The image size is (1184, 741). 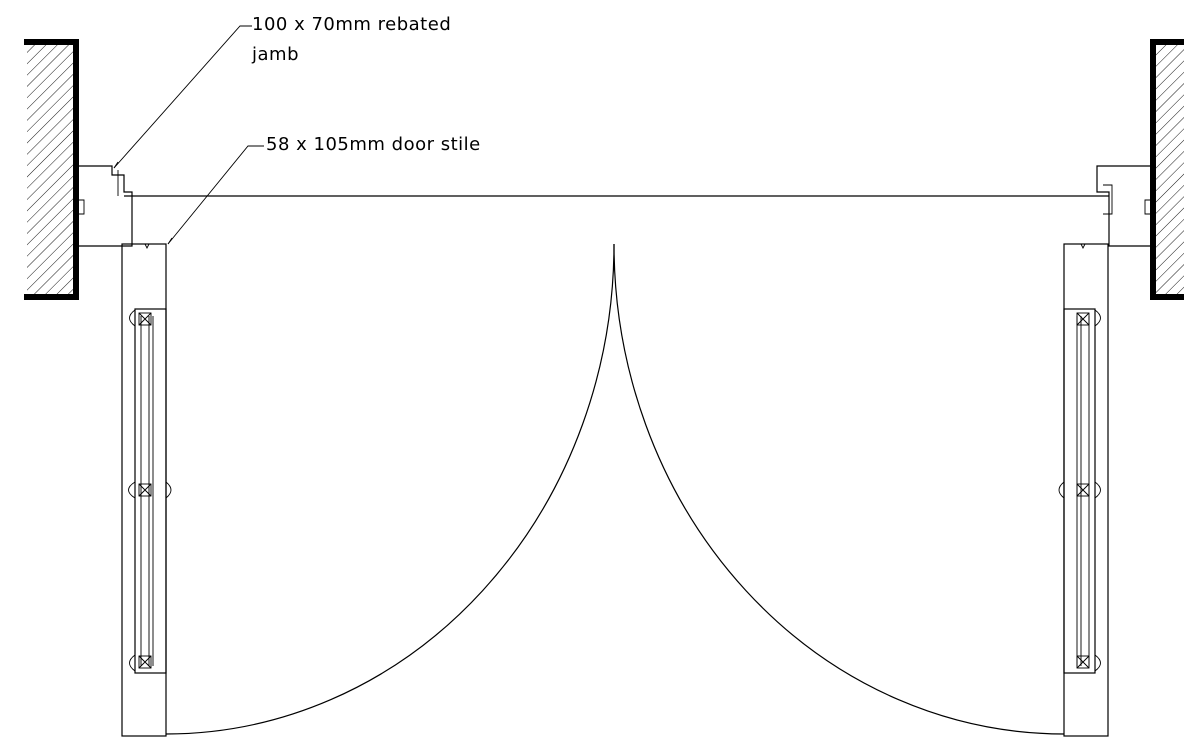 What do you see at coordinates (182, 97) in the screenshot?
I see `jamb-leader` at bounding box center [182, 97].